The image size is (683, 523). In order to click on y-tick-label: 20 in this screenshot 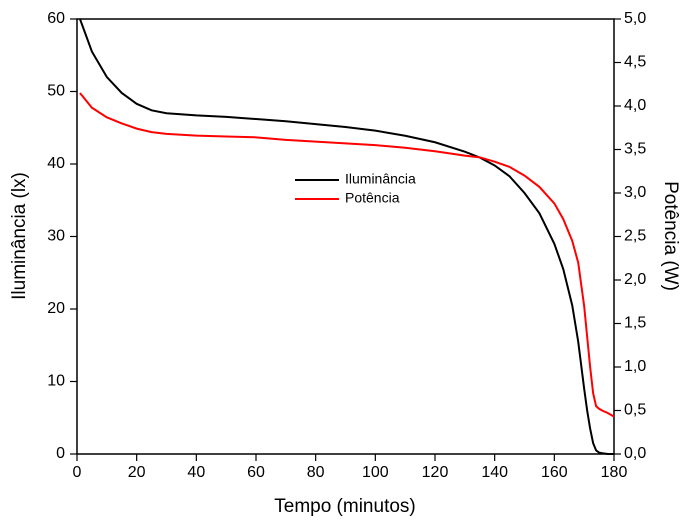, I will do `click(56, 308)`.